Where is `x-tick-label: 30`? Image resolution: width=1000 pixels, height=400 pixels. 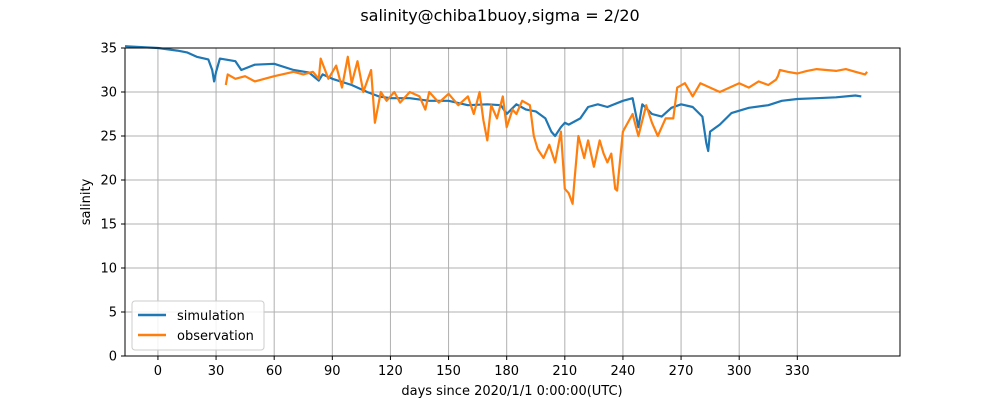 x-tick-label: 30 is located at coordinates (216, 371).